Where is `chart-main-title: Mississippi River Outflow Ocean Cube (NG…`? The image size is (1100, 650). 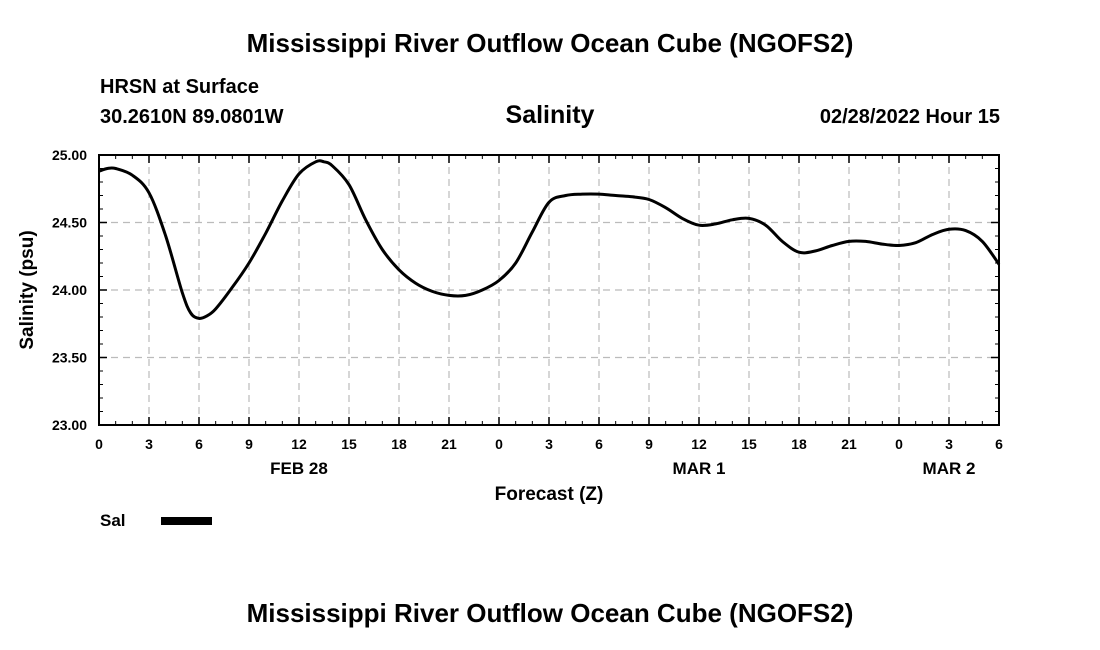
chart-main-title: Mississippi River Outflow Ocean Cube (NG… is located at coordinates (550, 43).